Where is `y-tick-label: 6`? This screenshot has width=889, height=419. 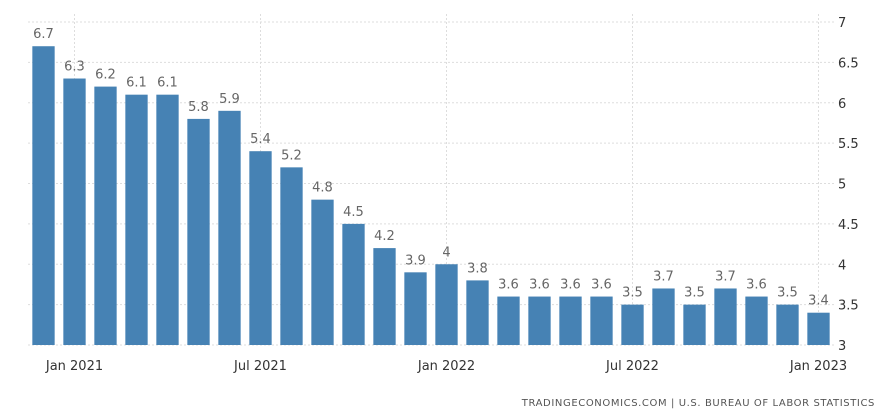
y-tick-label: 6 is located at coordinates (842, 104).